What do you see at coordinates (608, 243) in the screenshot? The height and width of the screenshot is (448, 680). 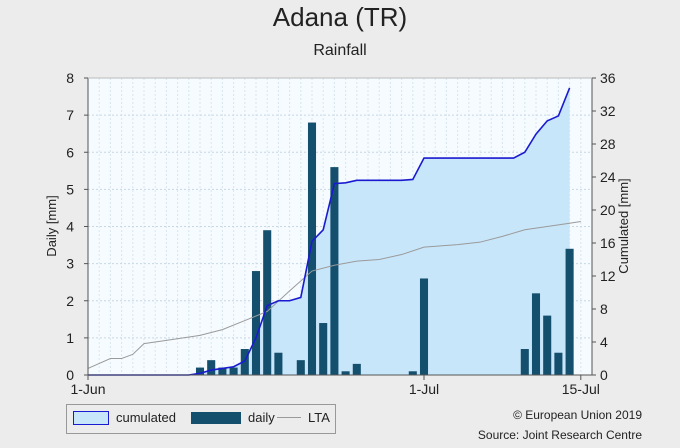 I see `y-tick-label-right: 16` at bounding box center [608, 243].